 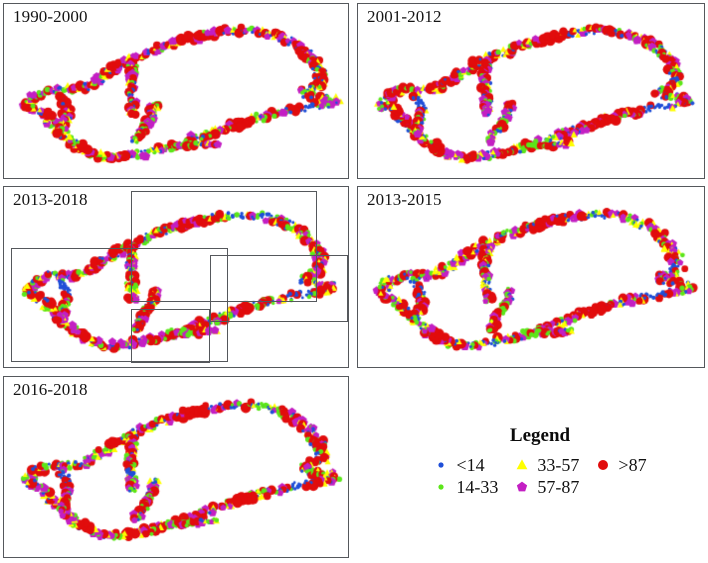 I want to click on legend-item-c14_33: 14-33, so click(x=465, y=487).